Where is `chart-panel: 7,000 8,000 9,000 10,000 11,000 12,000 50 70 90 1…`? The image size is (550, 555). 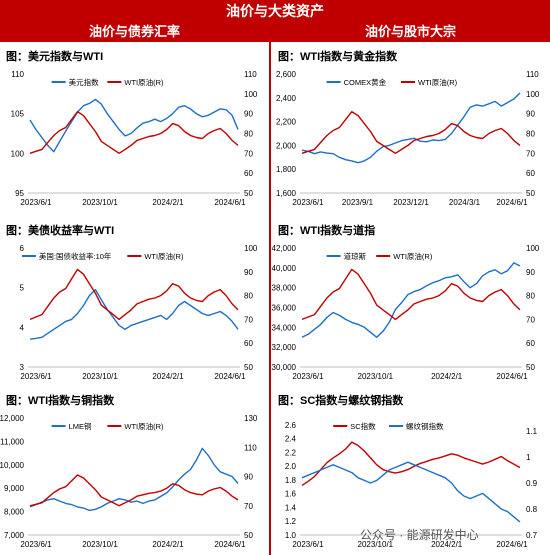 chart-panel: 7,000 8,000 9,000 10,000 11,000 12,000 50 70 90 1… is located at coordinates (134, 473).